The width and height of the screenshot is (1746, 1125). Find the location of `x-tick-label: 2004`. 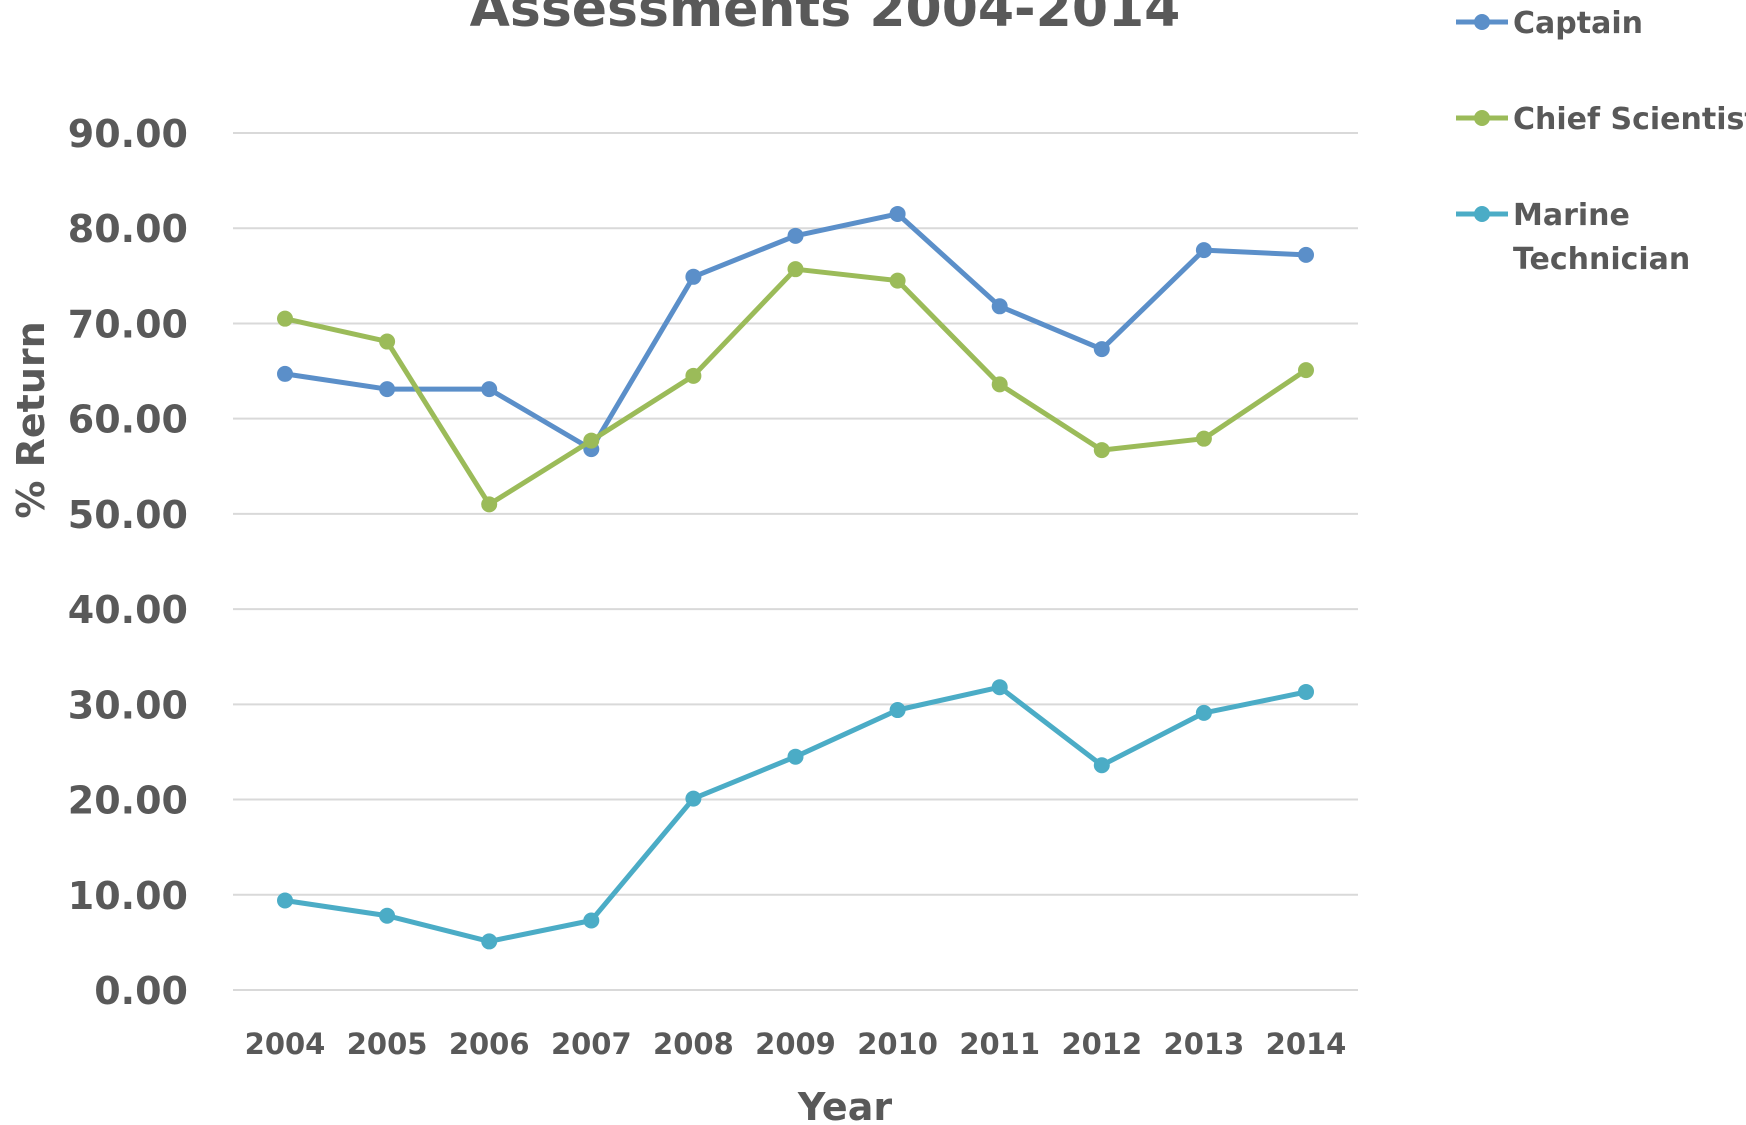

x-tick-label: 2004 is located at coordinates (285, 1044).